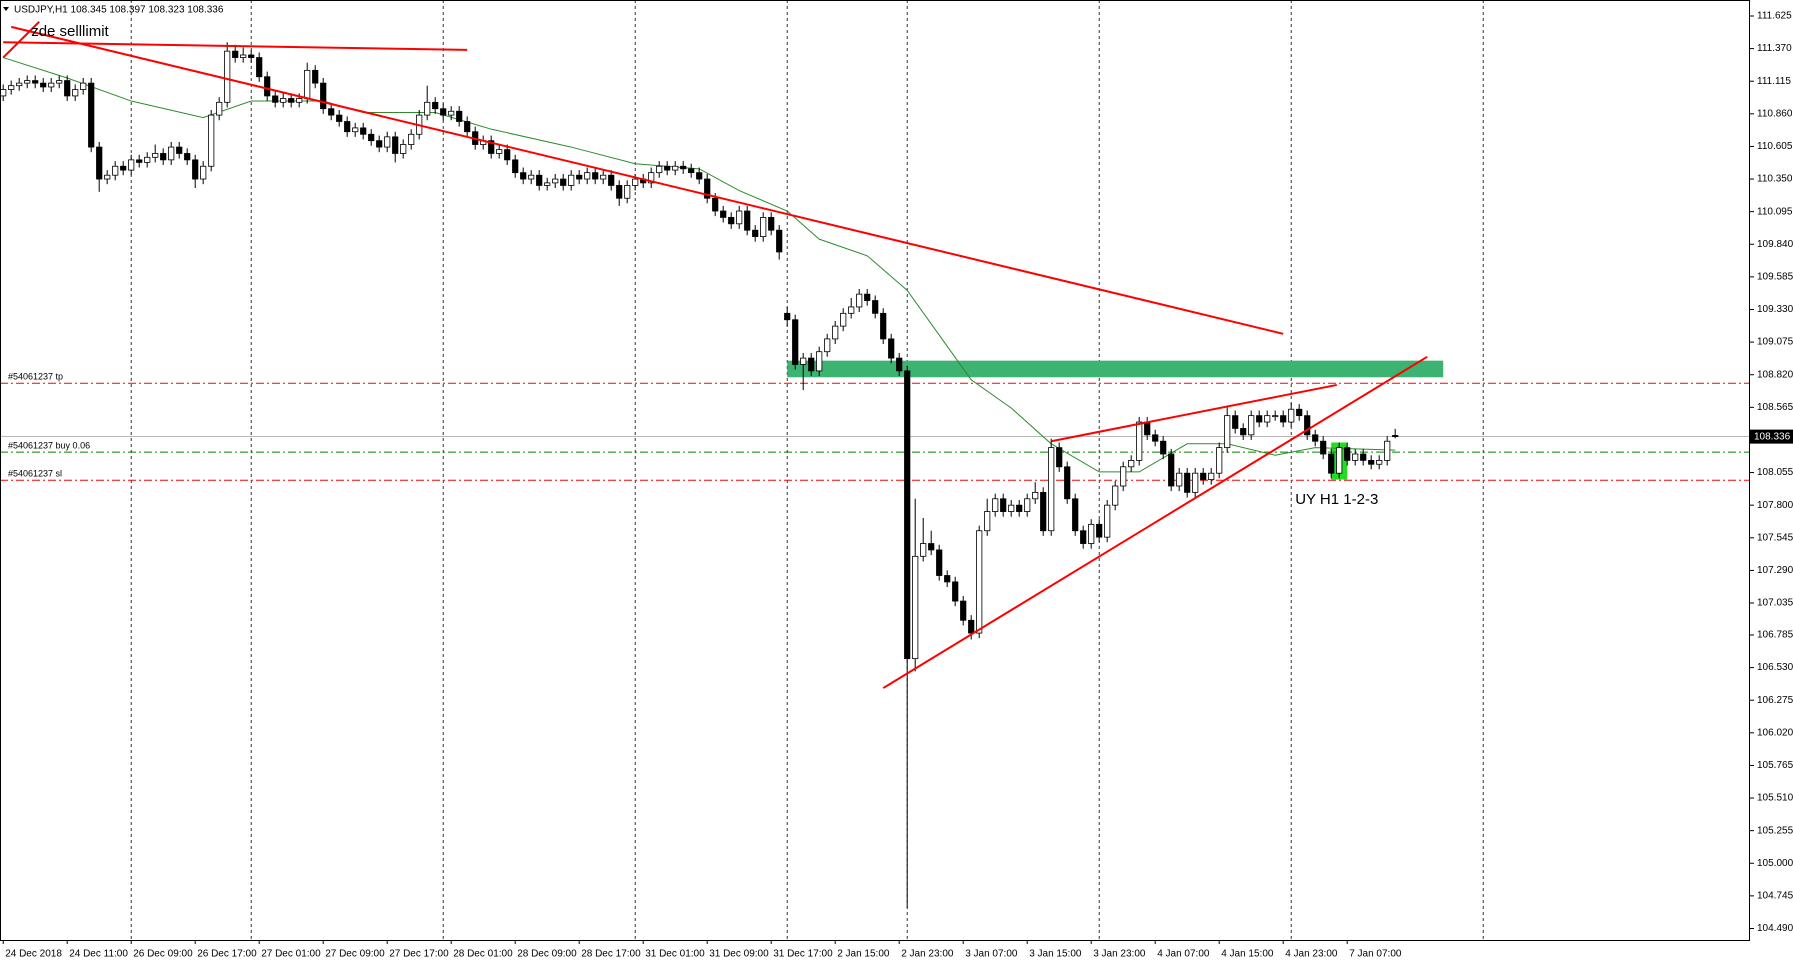 The image size is (1793, 966). What do you see at coordinates (547, 954) in the screenshot?
I see `x-tick-label: 28 Dec 09:00` at bounding box center [547, 954].